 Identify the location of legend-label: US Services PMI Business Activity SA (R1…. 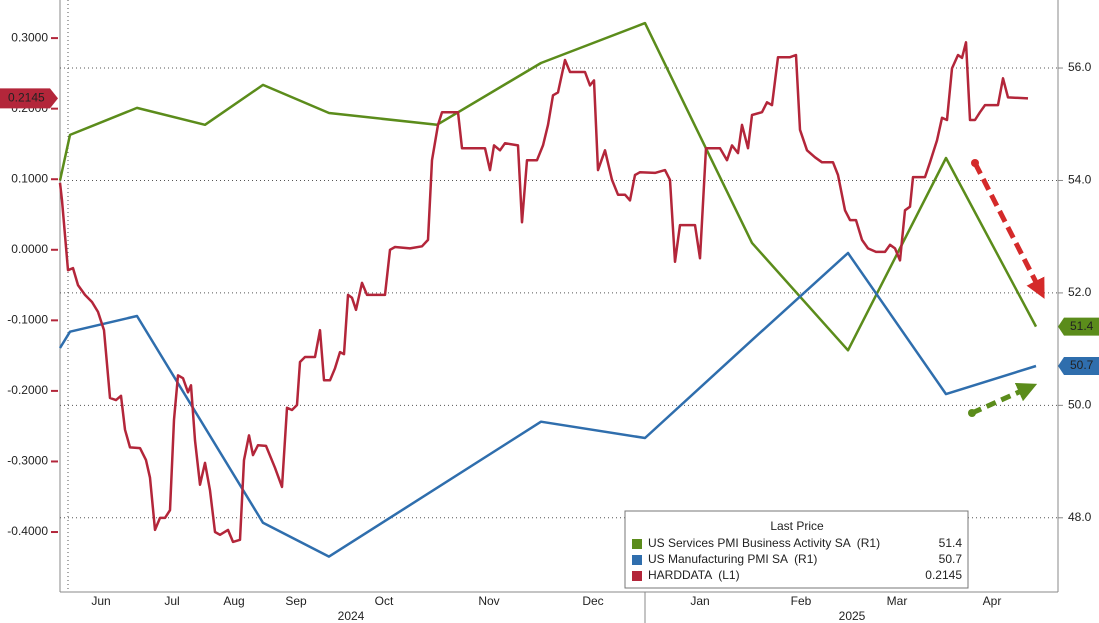
(764, 543).